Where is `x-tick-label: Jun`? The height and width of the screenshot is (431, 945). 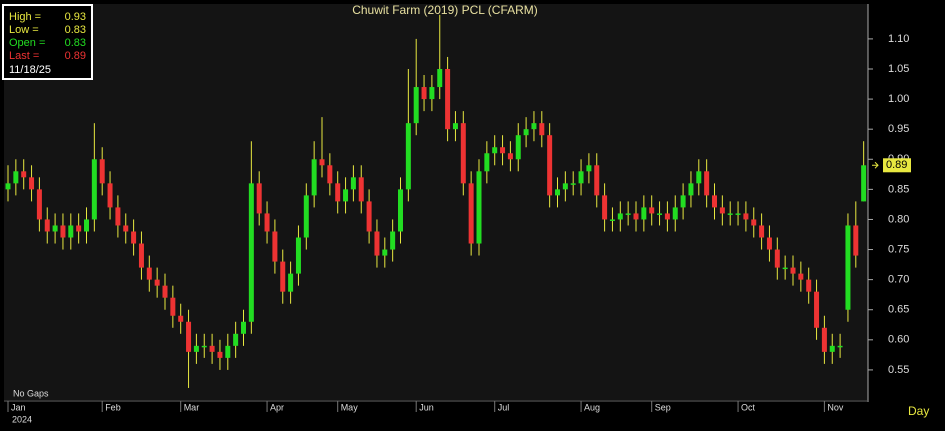 x-tick-label: Jun is located at coordinates (426, 407).